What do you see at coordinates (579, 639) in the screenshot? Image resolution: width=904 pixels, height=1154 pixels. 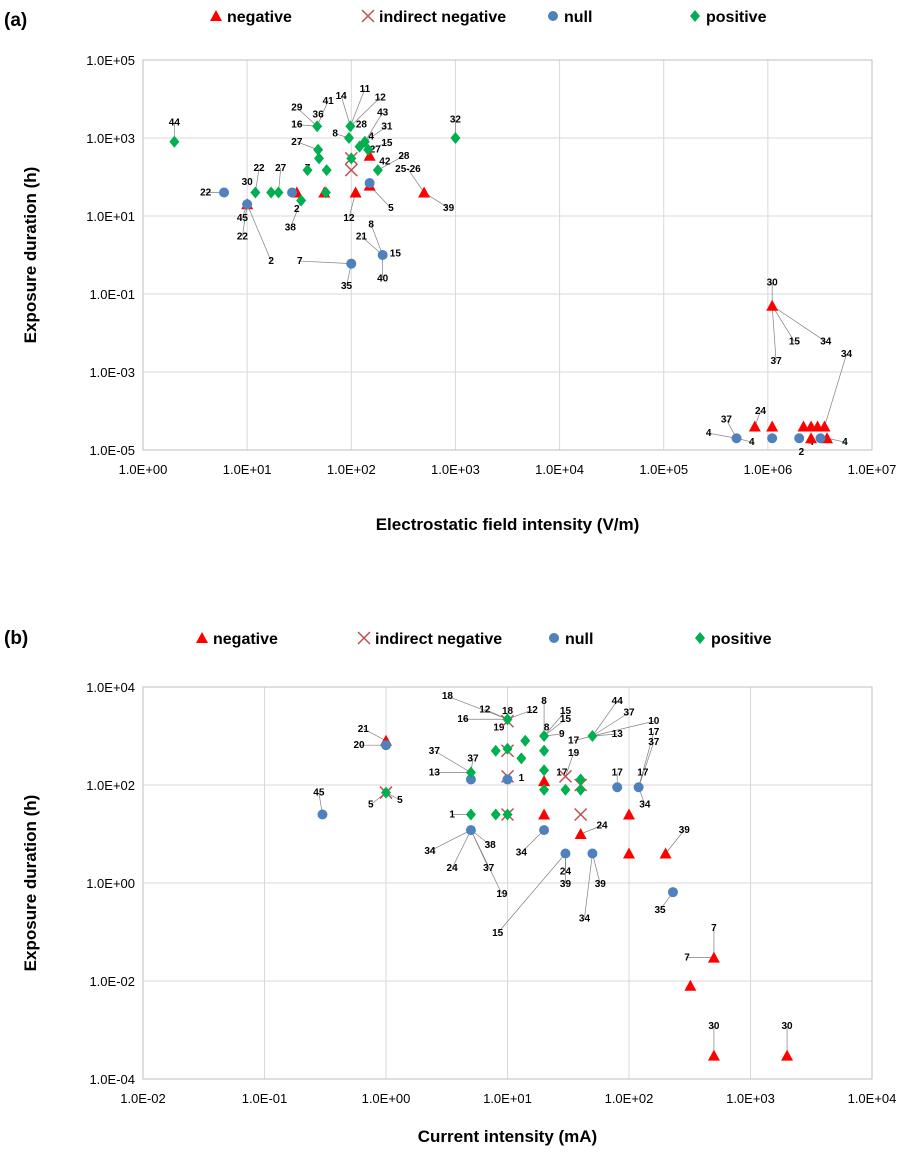 I see `legend-label: null` at bounding box center [579, 639].